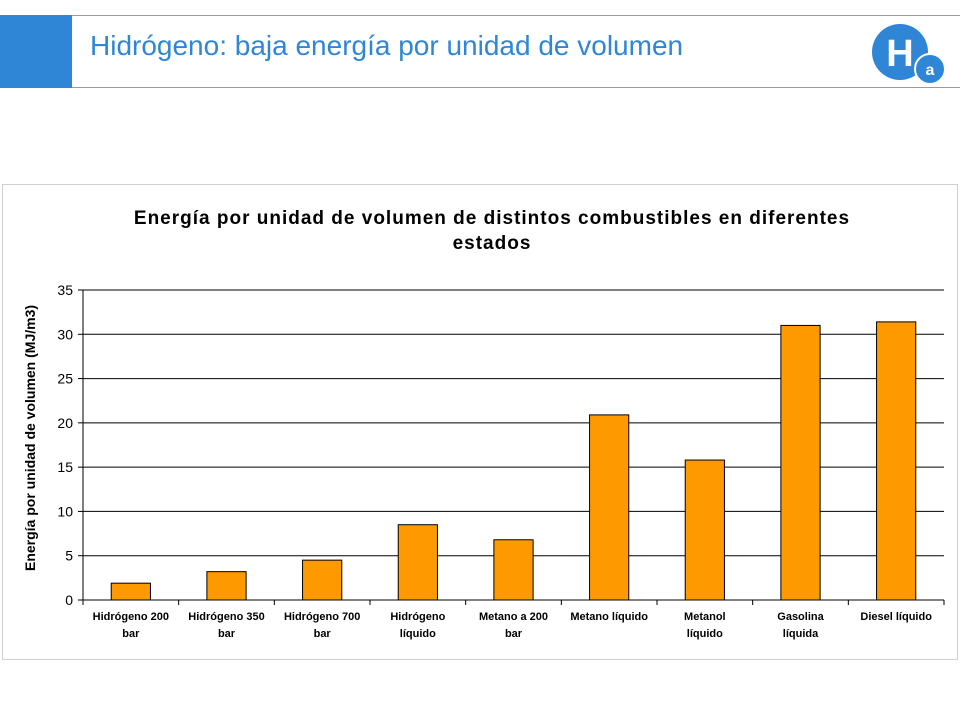 The width and height of the screenshot is (960, 720). Describe the element at coordinates (65, 379) in the screenshot. I see `y-tick-label: 25` at that location.